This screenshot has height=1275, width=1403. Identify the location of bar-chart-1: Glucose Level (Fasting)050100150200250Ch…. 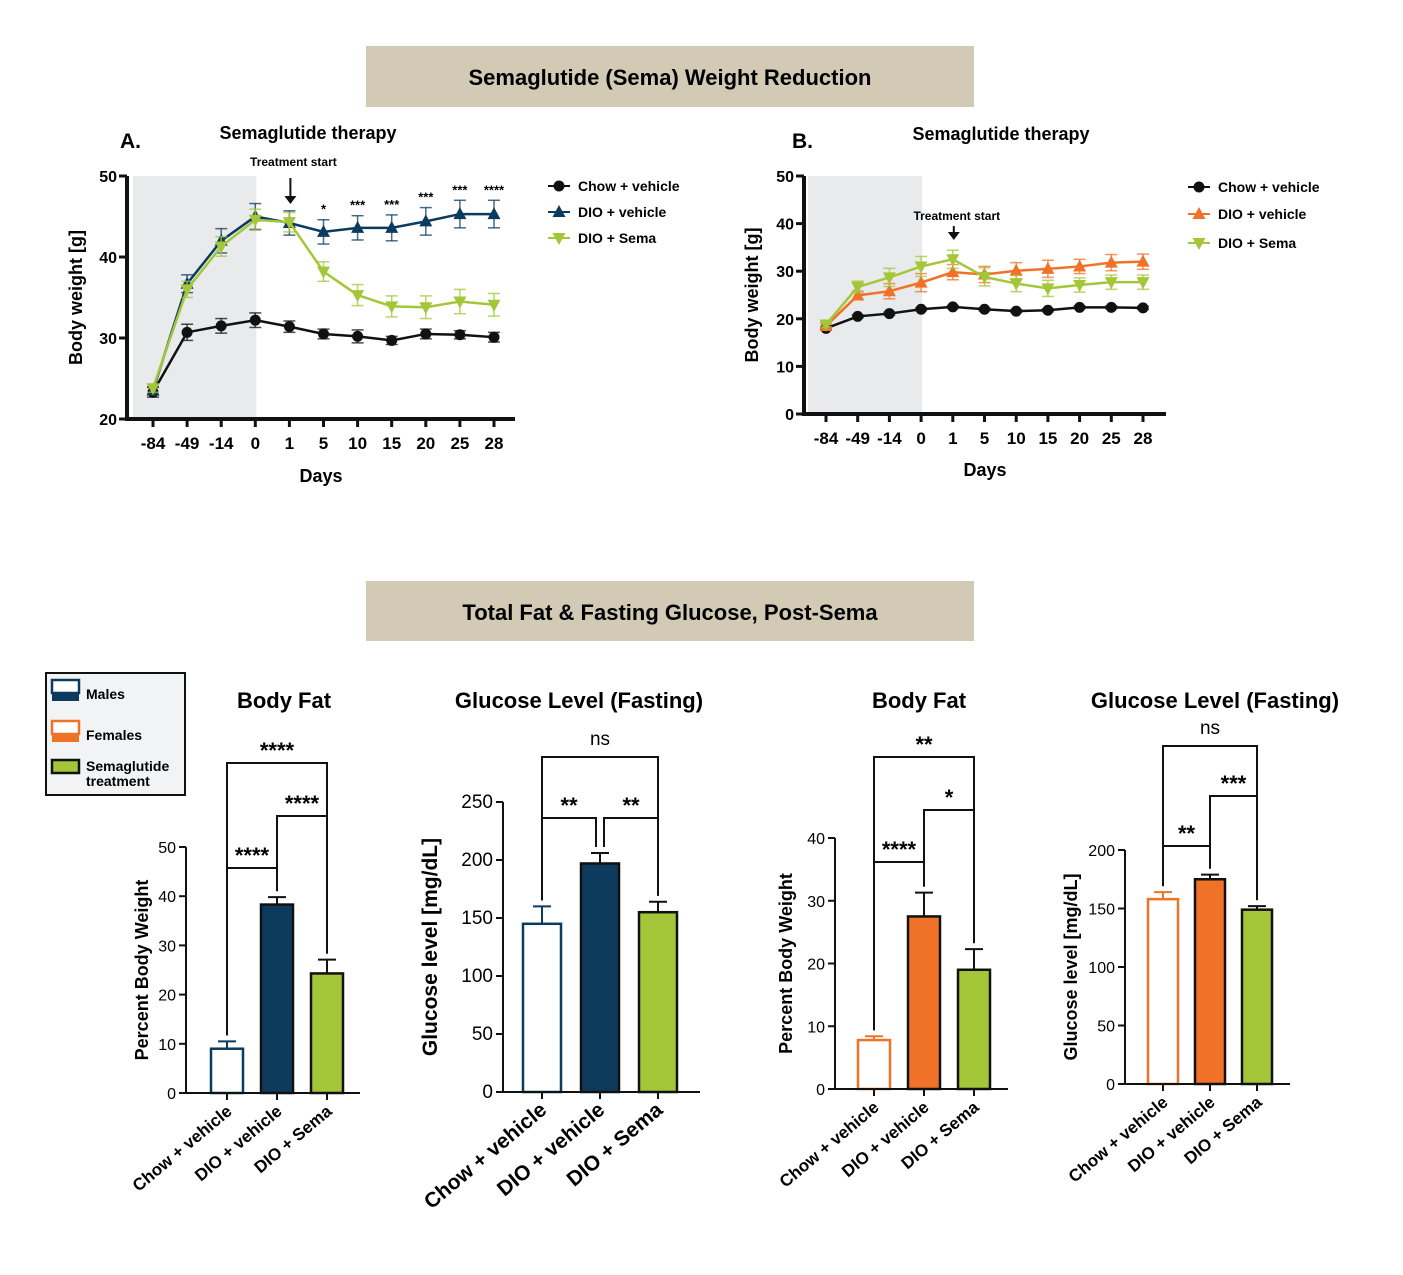
(561, 951).